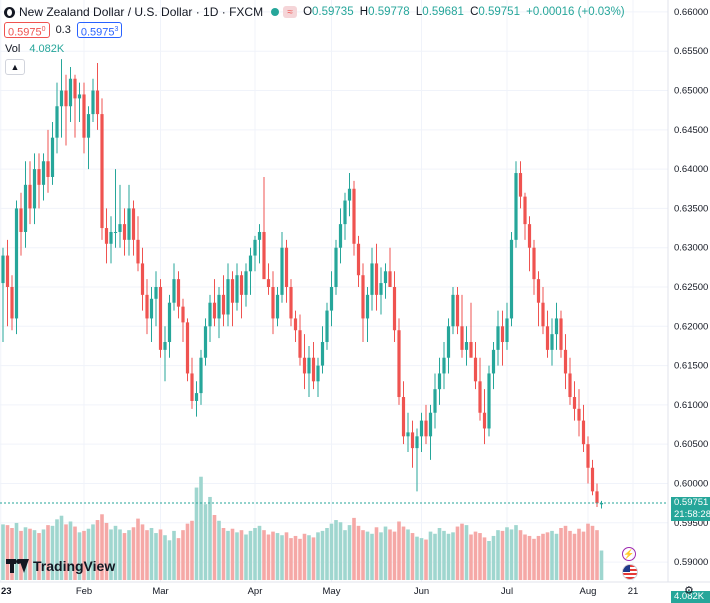 The width and height of the screenshot is (710, 603). I want to click on sell-price-button: 0.59750, so click(27, 30).